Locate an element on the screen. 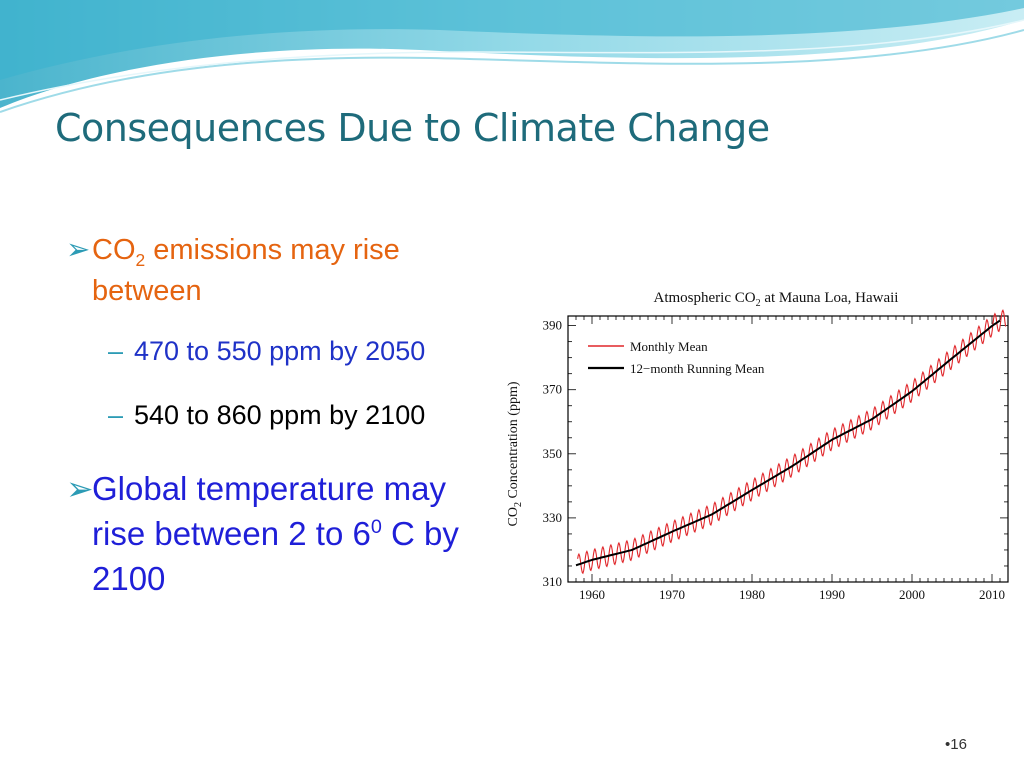 The image size is (1024, 768). superscript: 0 is located at coordinates (376, 527).